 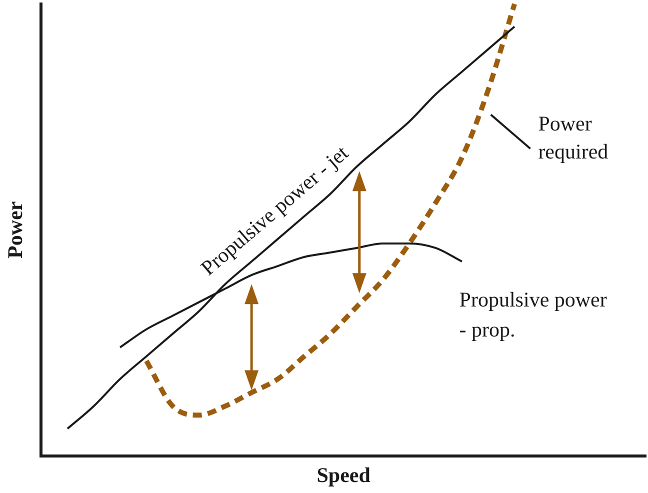 I want to click on x-axis-title: Speed, so click(x=343, y=474).